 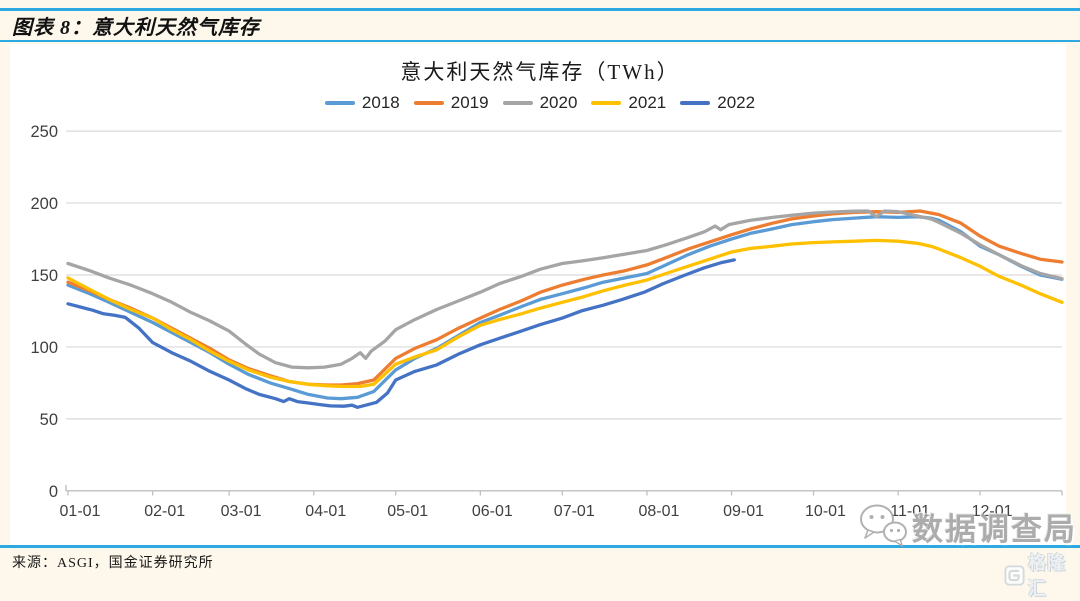 I want to click on source-text: 来源：ASGI，国金证券研究所, so click(x=113, y=563).